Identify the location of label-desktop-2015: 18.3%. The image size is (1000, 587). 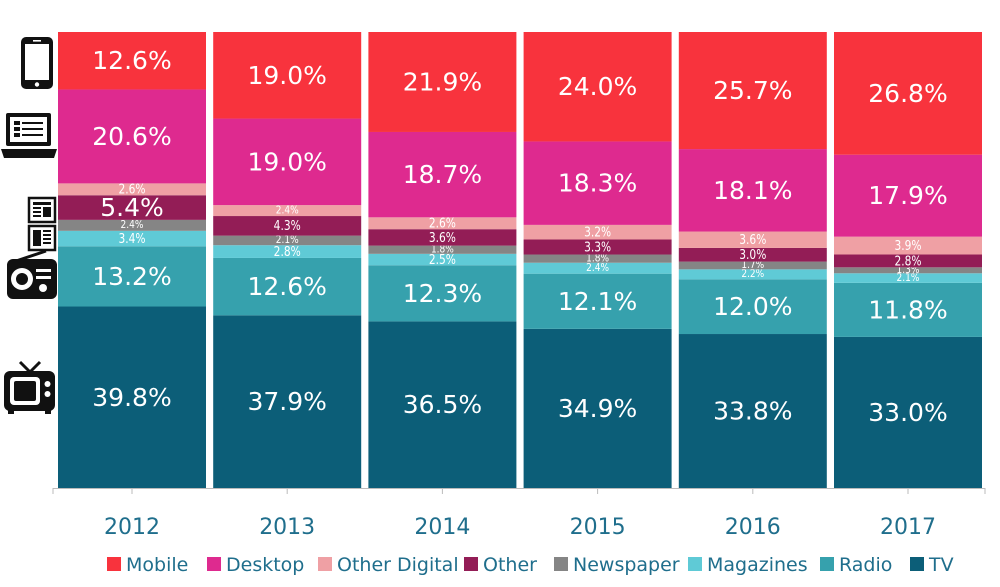
(597, 183).